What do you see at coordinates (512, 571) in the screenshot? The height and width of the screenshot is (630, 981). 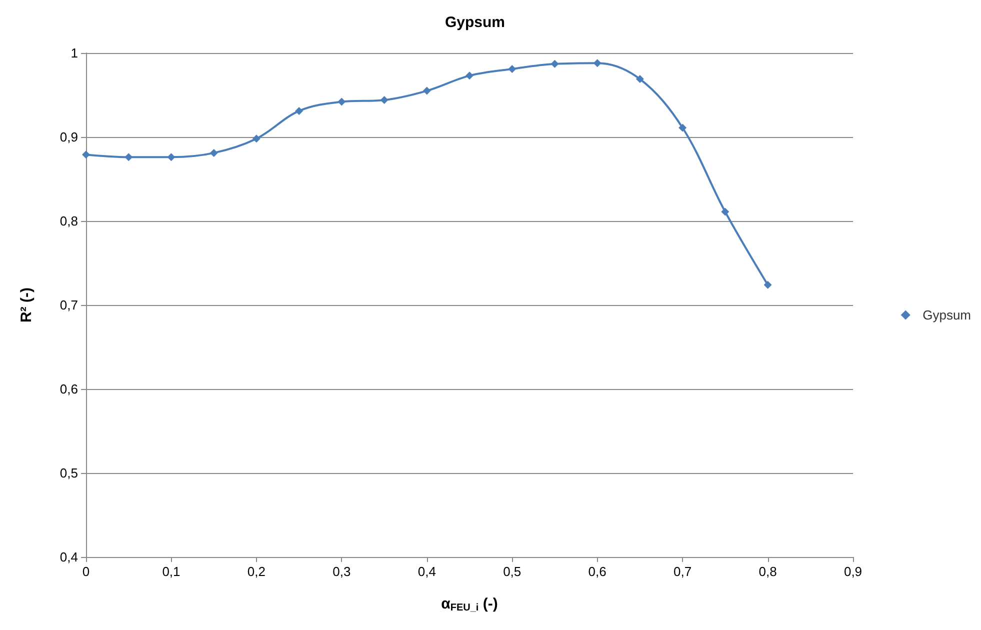 I see `x-tick-label: 0,5` at bounding box center [512, 571].